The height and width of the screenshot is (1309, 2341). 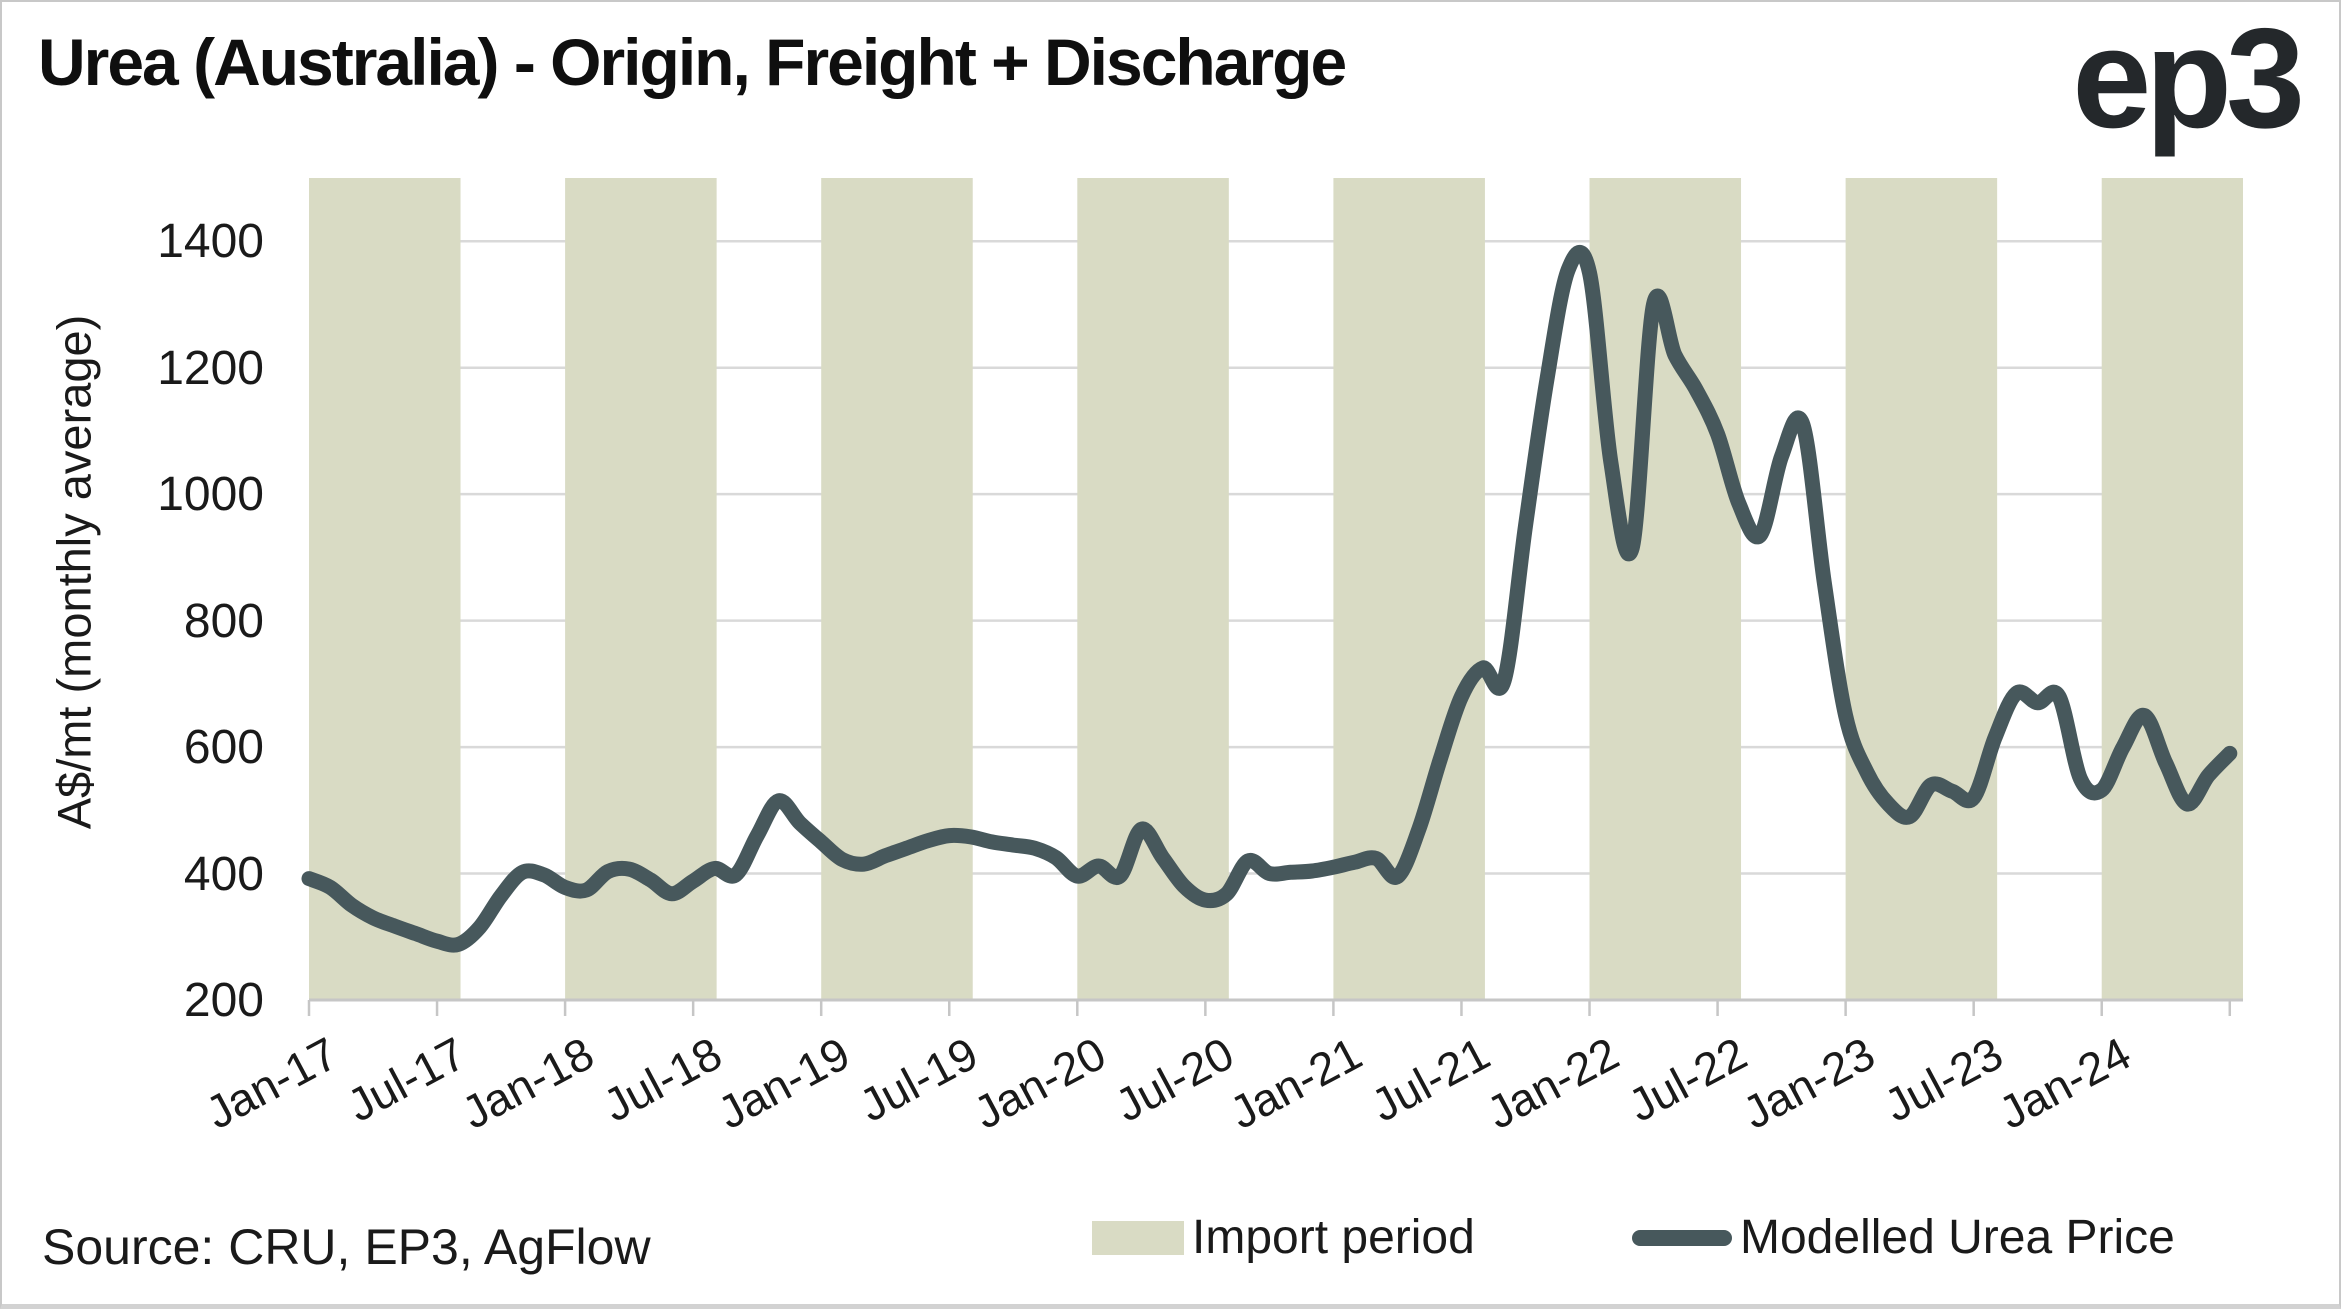 What do you see at coordinates (210, 242) in the screenshot?
I see `y-tick-label: 1400` at bounding box center [210, 242].